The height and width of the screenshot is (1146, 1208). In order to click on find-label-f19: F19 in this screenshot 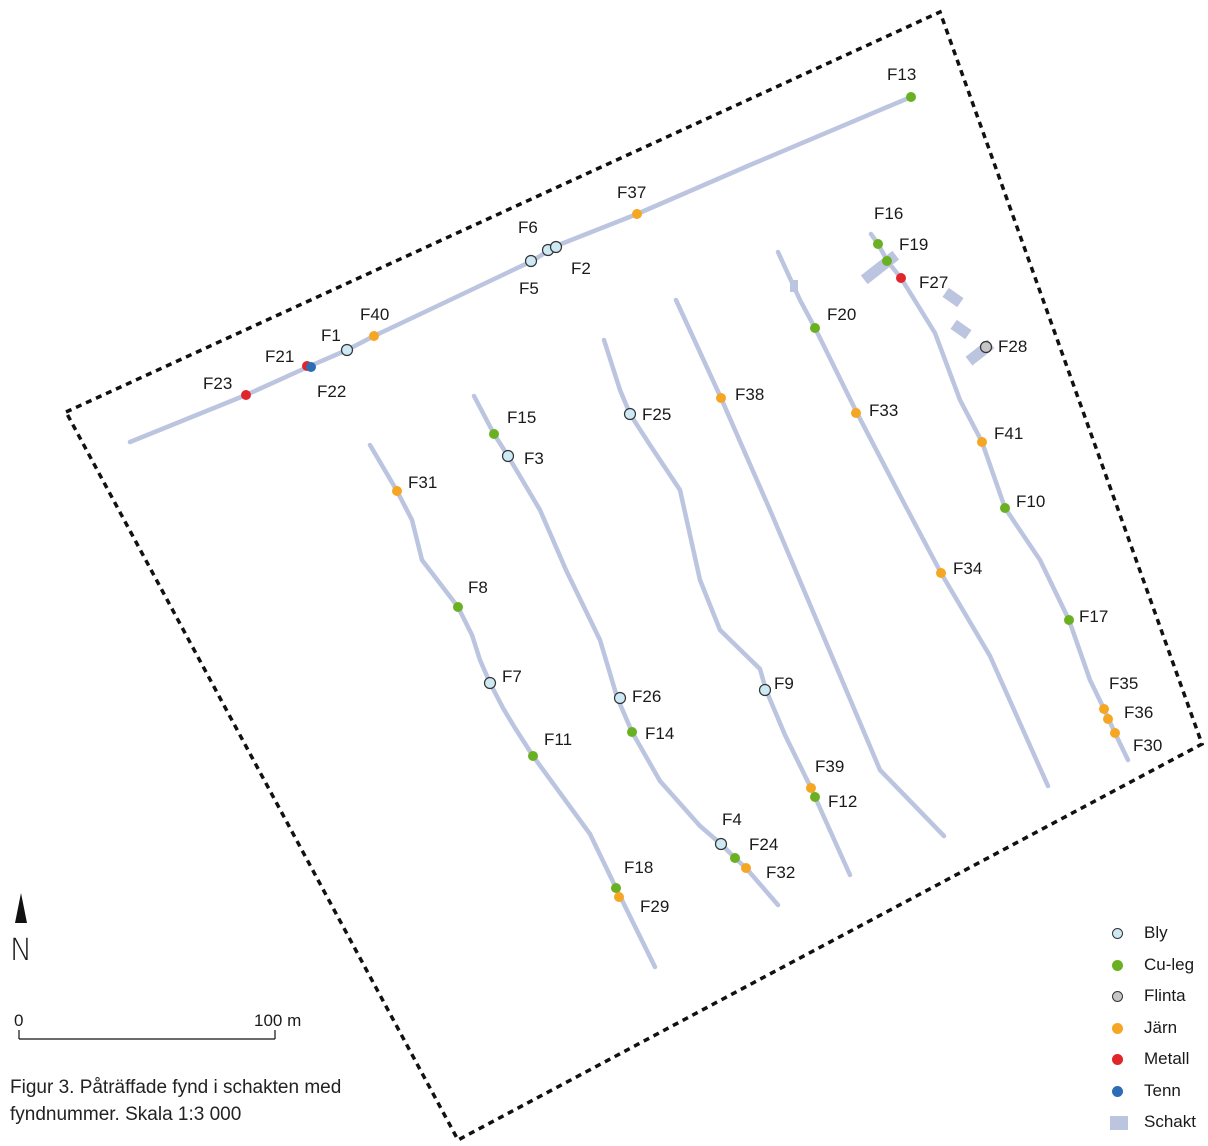, I will do `click(913, 244)`.